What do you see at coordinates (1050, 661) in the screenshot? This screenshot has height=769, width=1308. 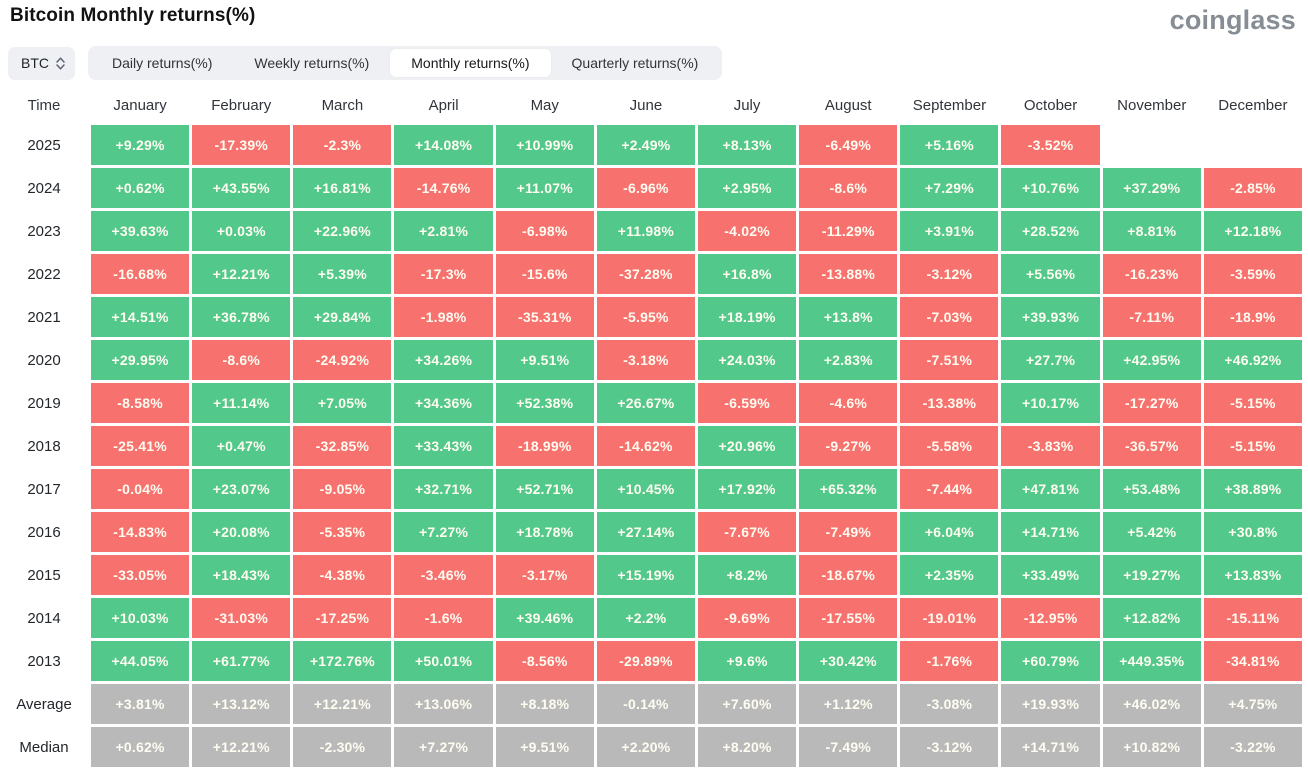 I see `return-cell: +60.79%` at bounding box center [1050, 661].